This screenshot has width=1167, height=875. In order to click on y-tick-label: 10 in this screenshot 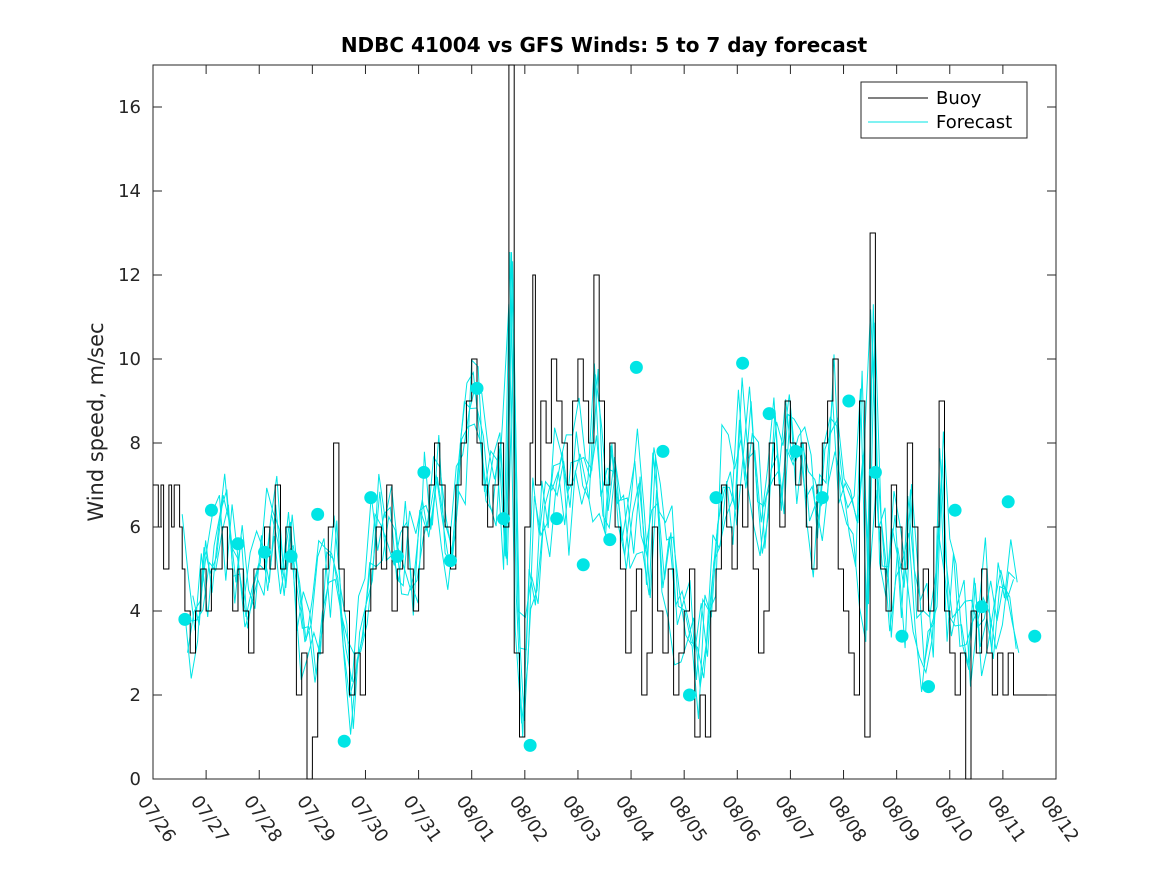, I will do `click(129, 359)`.